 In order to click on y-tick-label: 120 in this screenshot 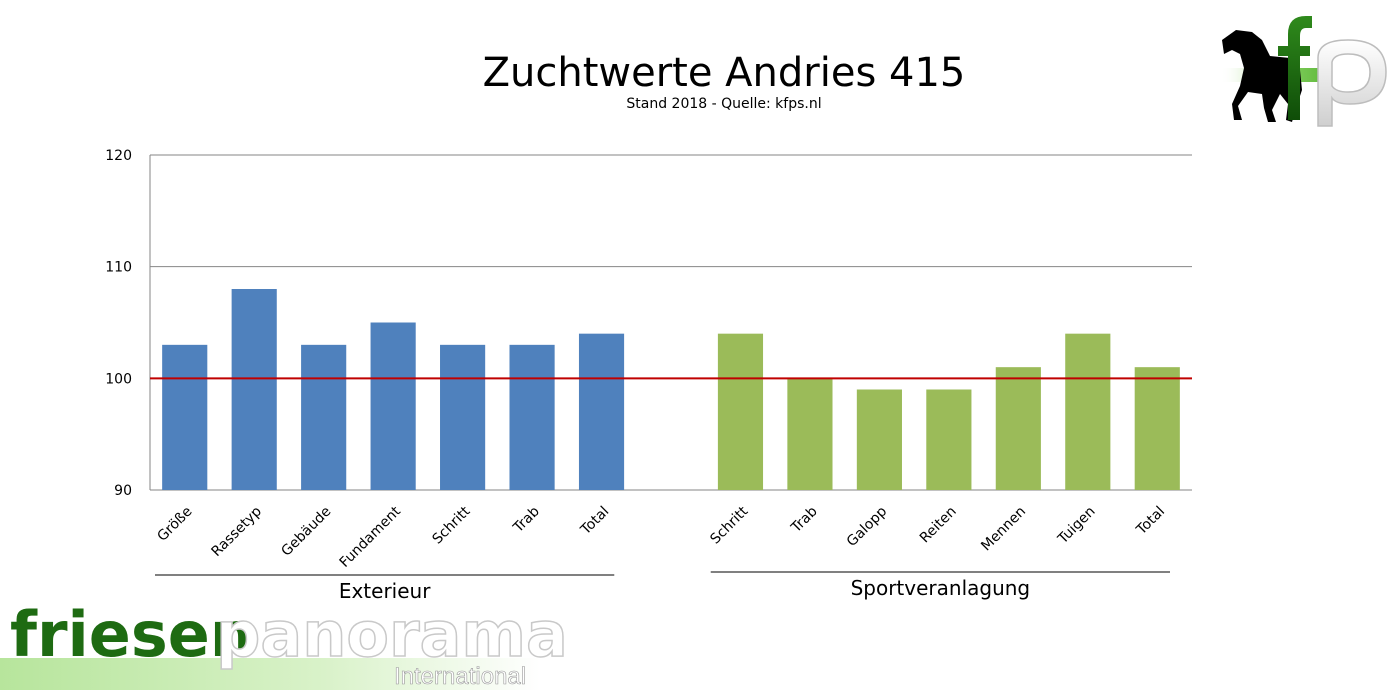, I will do `click(118, 156)`.